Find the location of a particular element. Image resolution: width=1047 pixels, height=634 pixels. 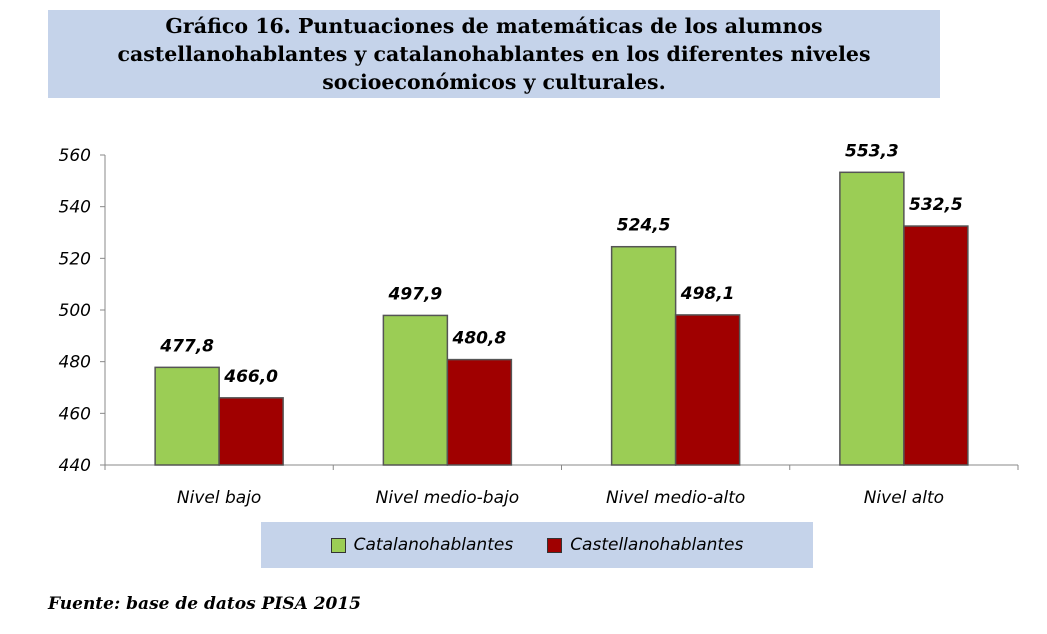

y-tick-label: 440 is located at coordinates (75, 466).